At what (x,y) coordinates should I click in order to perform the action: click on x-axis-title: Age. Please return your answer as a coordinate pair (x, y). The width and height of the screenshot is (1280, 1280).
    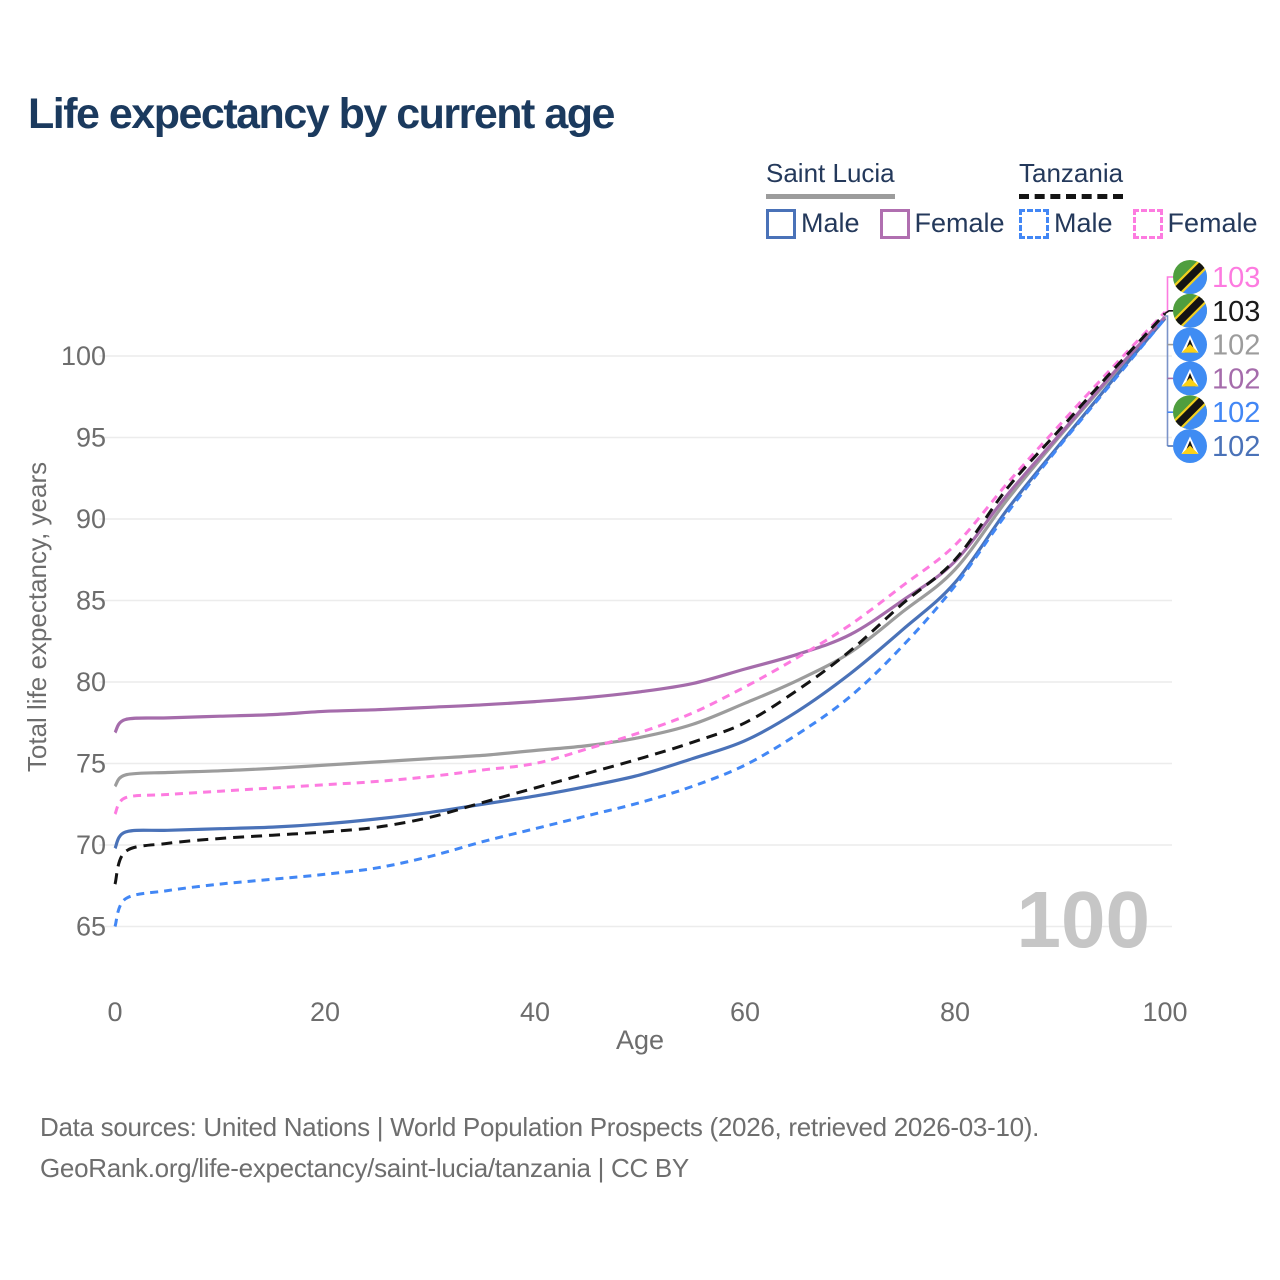
    Looking at the image, I should click on (640, 1040).